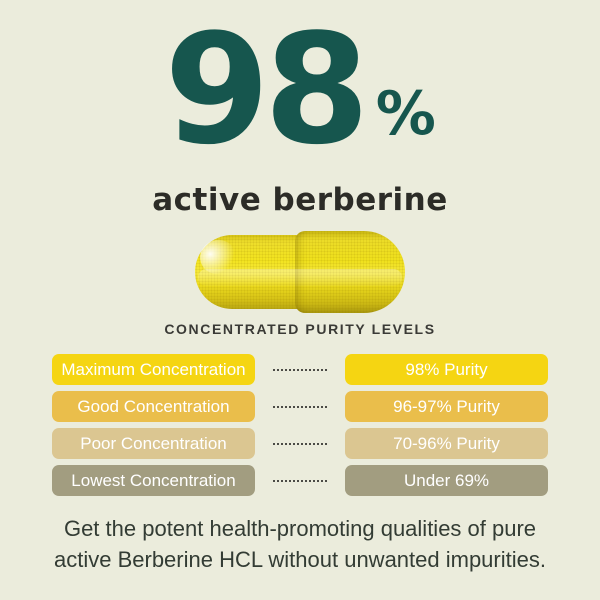  Describe the element at coordinates (300, 200) in the screenshot. I see `headline-subtitle: active berberine` at that location.